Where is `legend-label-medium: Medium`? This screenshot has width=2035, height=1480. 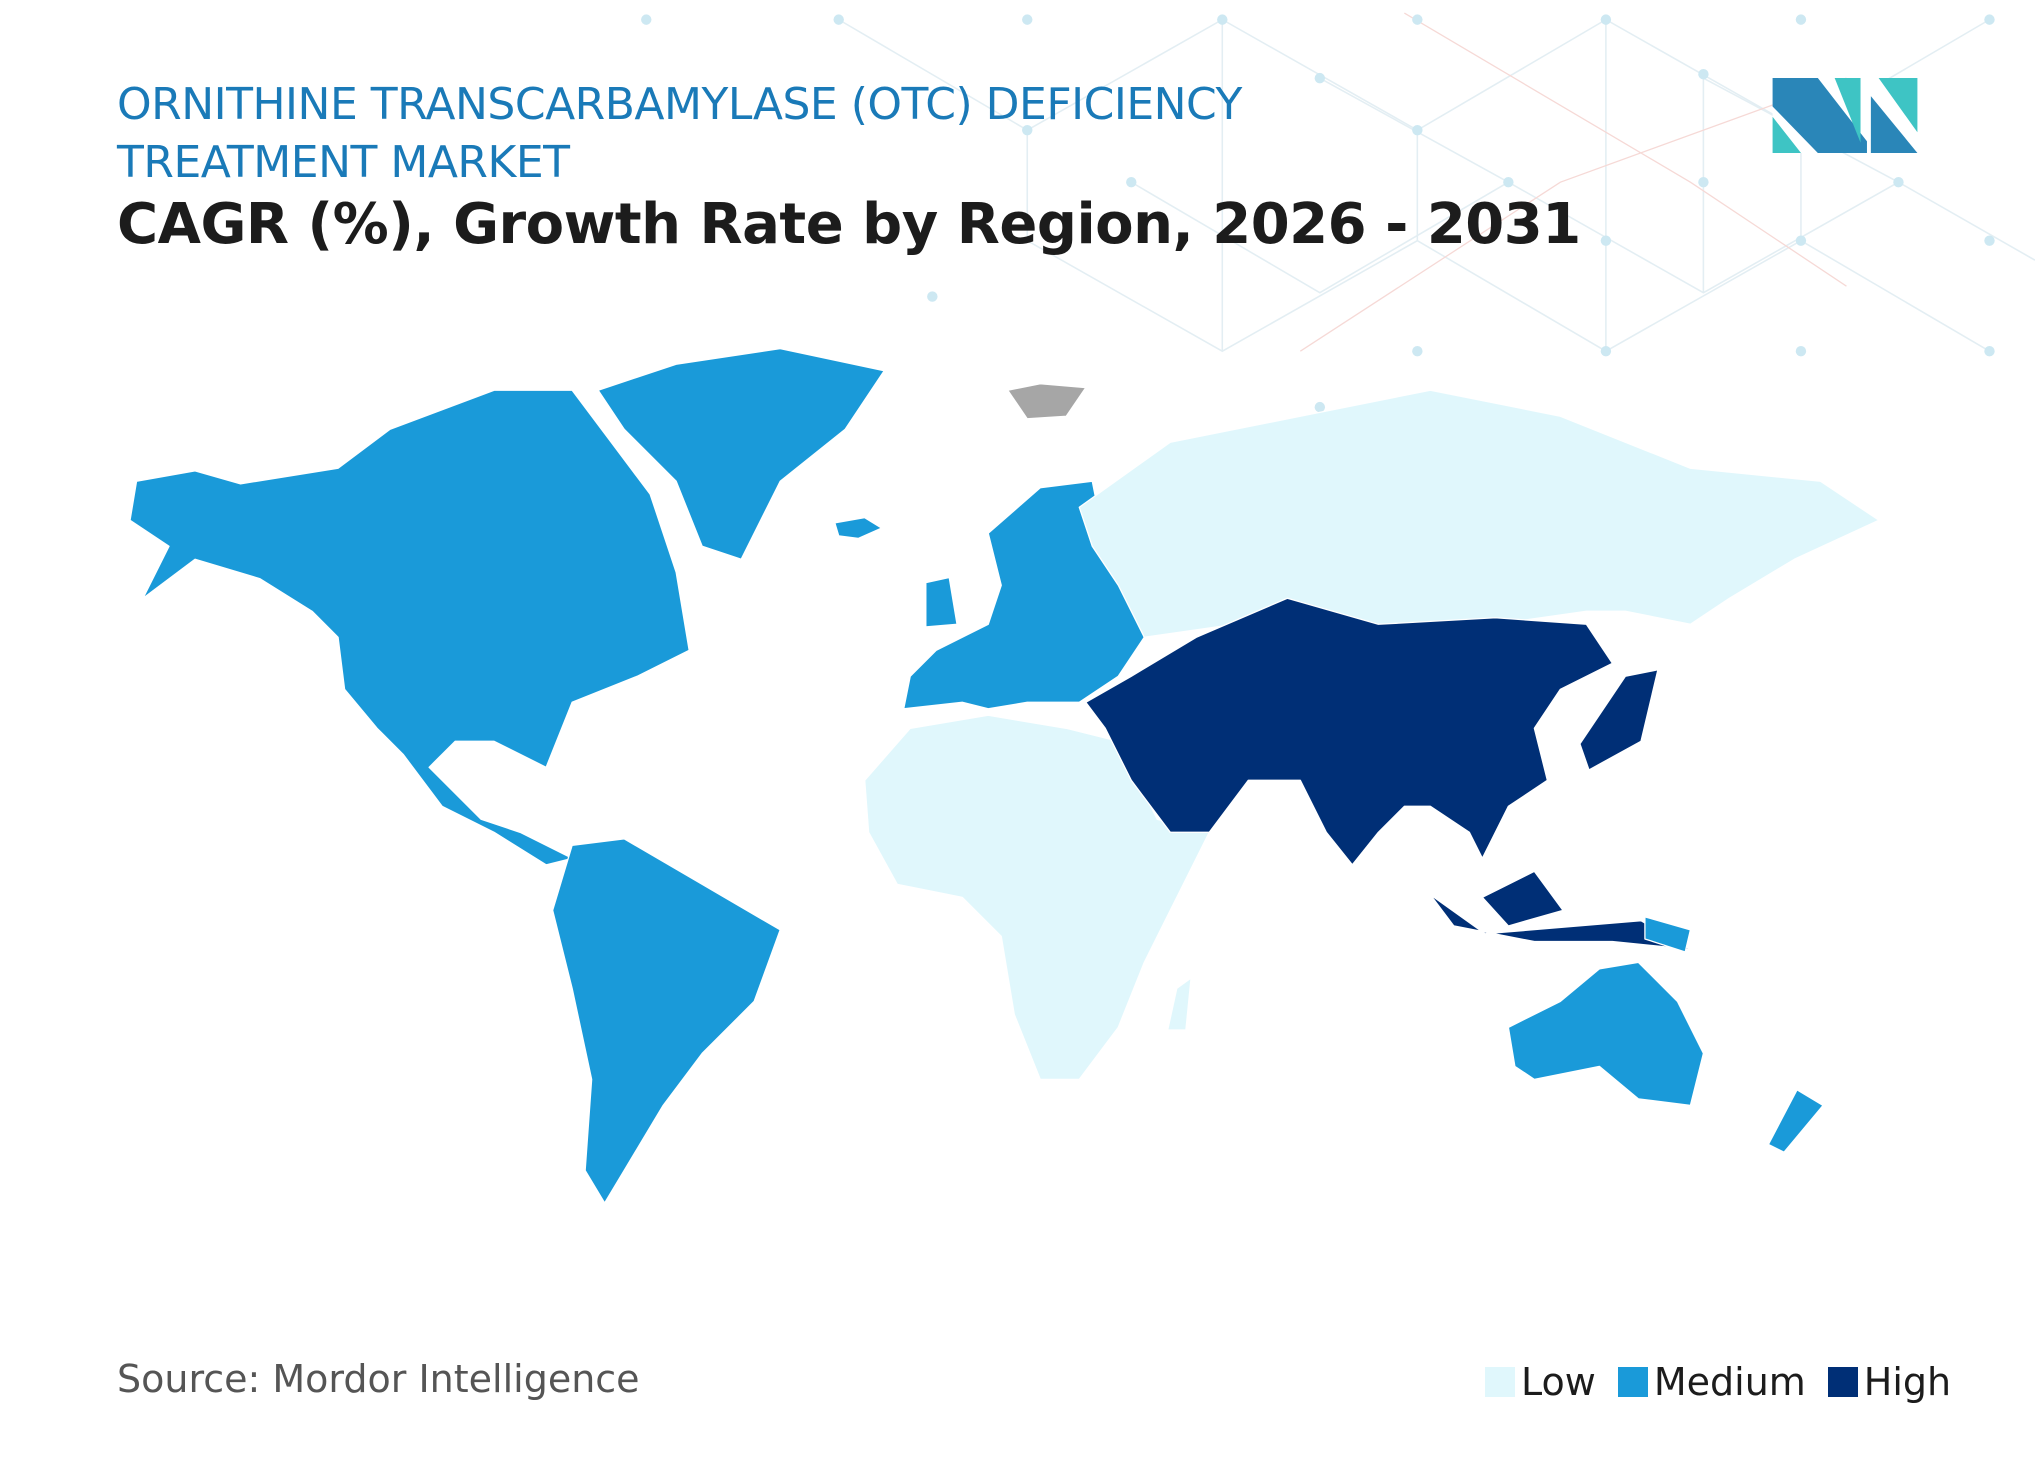
legend-label-medium: Medium is located at coordinates (1729, 1382).